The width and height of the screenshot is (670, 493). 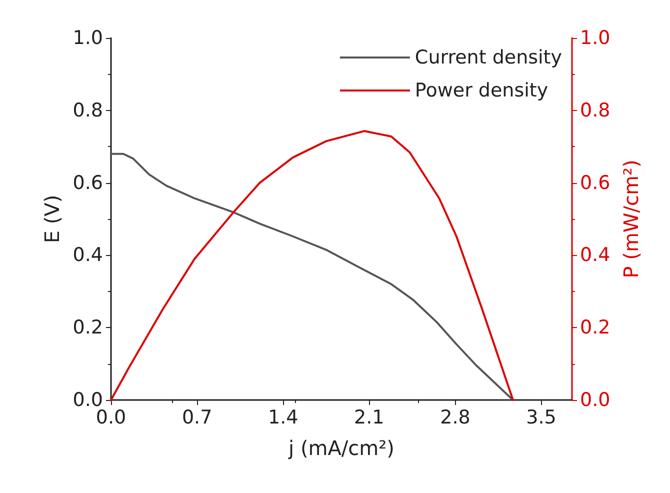 What do you see at coordinates (595, 38) in the screenshot?
I see `y2-tick-label: 1.0` at bounding box center [595, 38].